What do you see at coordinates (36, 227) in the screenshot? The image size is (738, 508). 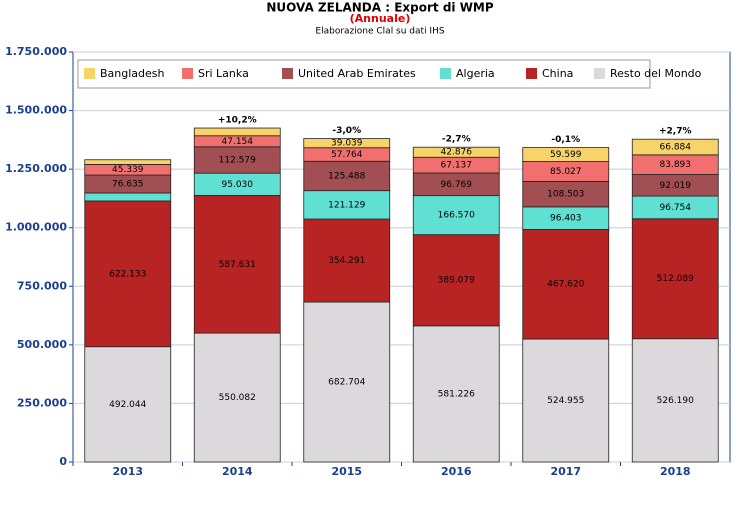 I see `y-tick-label: 1.000.000` at bounding box center [36, 227].